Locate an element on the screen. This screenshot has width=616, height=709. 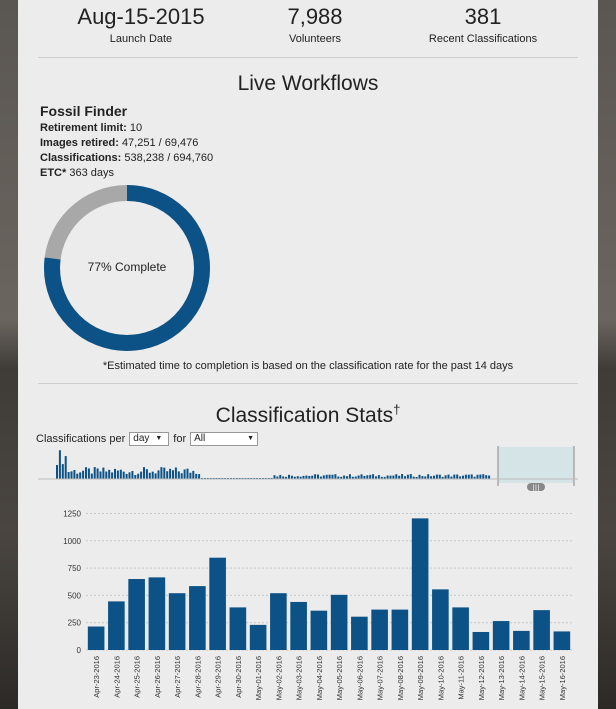
etc-value: 363 days is located at coordinates (91, 173).